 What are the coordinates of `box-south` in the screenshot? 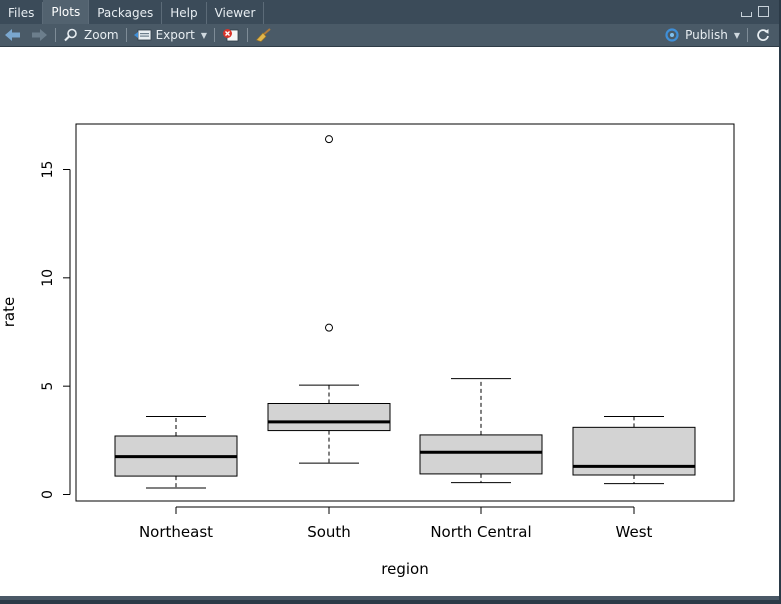 It's located at (329, 299).